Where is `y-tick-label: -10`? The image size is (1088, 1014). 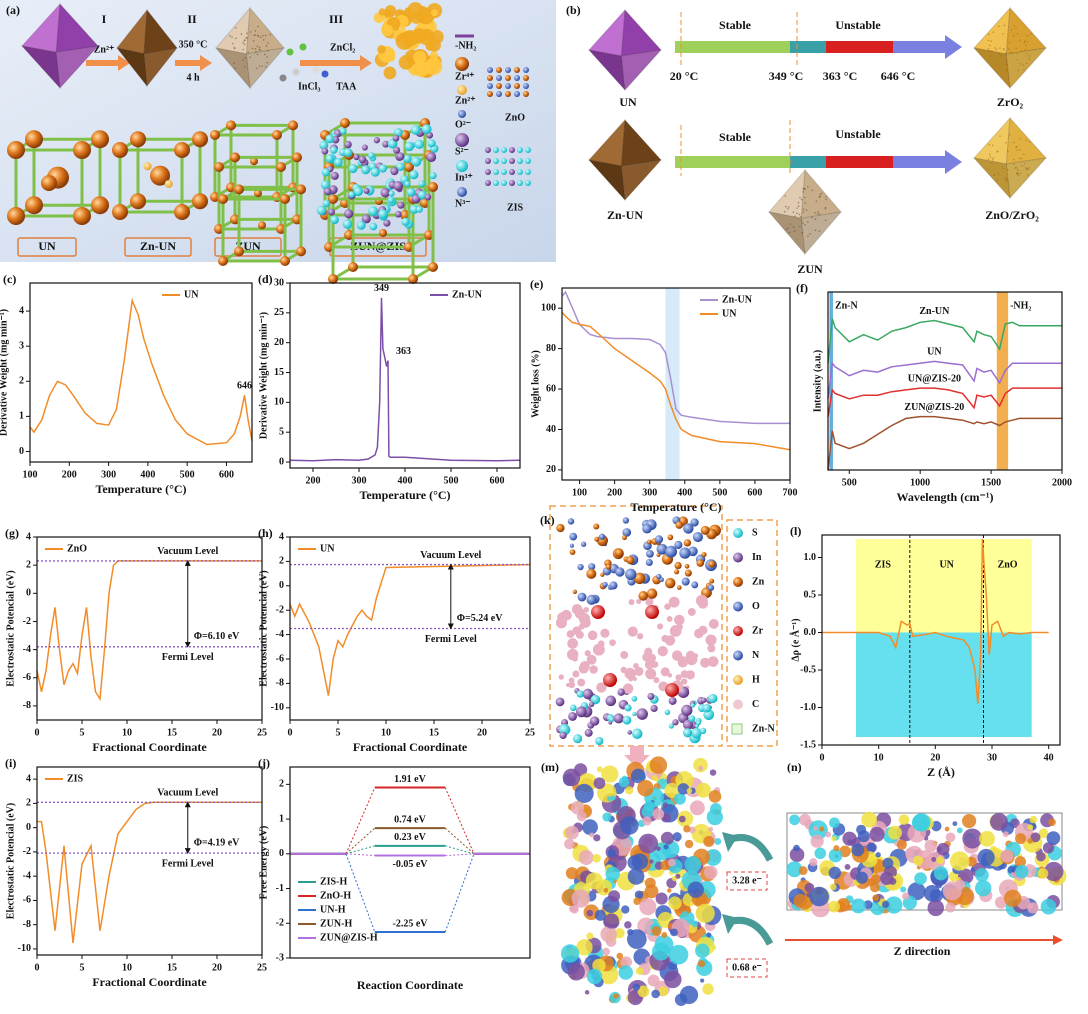
y-tick-label: -10 is located at coordinates (24, 948).